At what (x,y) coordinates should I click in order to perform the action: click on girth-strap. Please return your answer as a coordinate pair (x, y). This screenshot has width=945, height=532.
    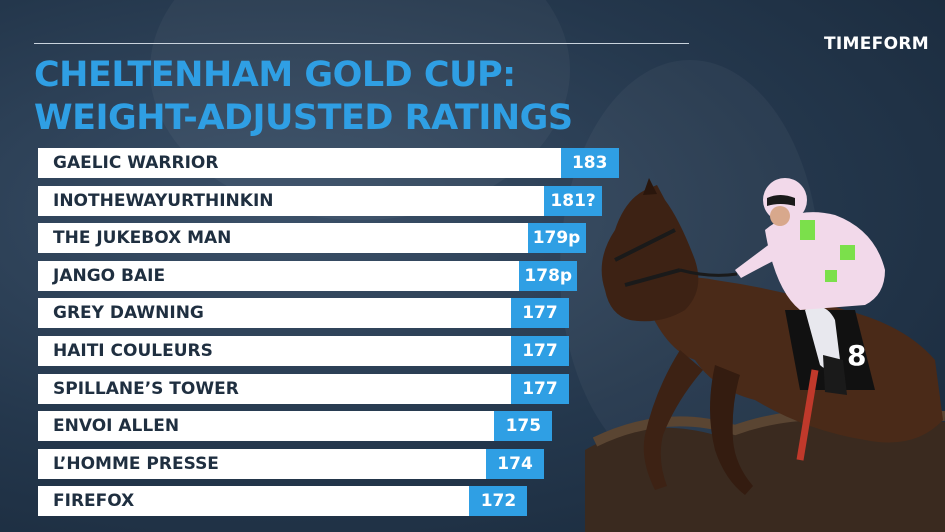
    Looking at the image, I should click on (807, 415).